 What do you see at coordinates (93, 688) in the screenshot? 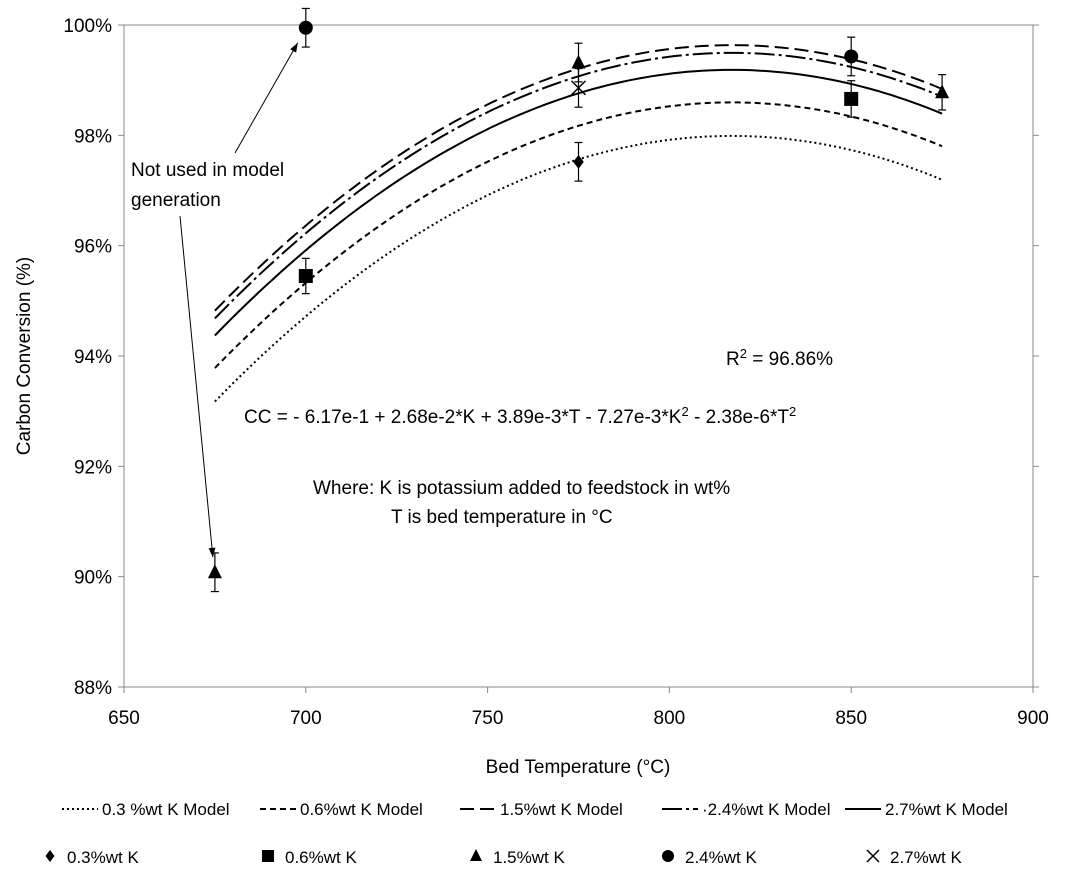
I see `y-tick-label: 88%` at bounding box center [93, 688].